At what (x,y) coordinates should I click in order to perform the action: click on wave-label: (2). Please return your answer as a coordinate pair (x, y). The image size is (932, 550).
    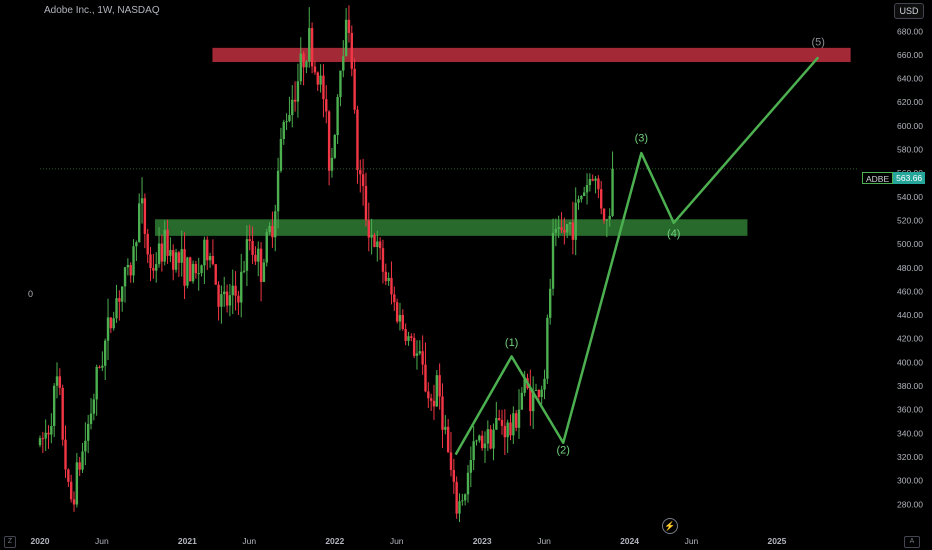
    Looking at the image, I should click on (562, 450).